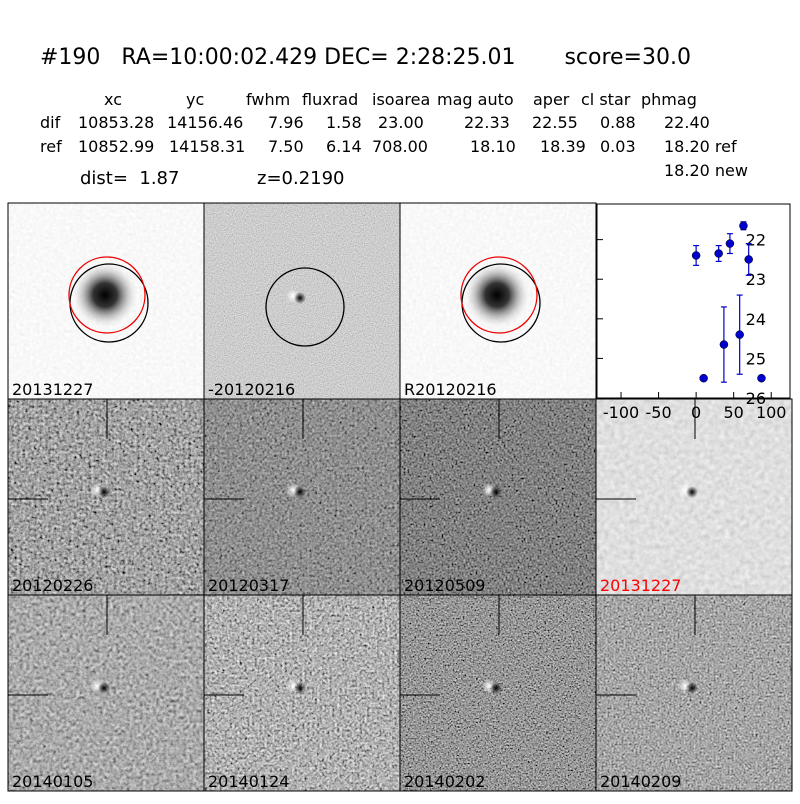 The image size is (800, 804). Describe the element at coordinates (330, 99) in the screenshot. I see `column-header: fluxrad` at that location.